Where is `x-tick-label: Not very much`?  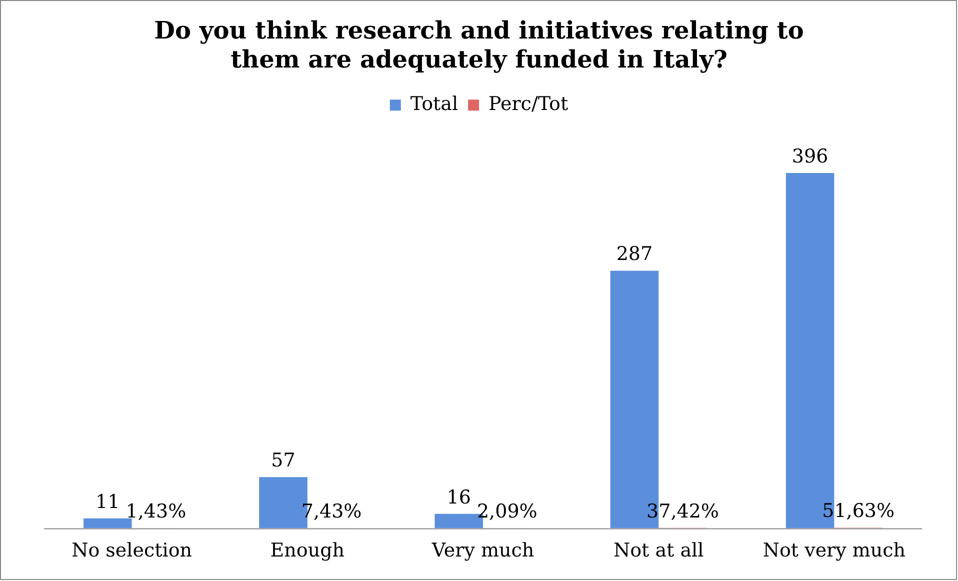
x-tick-label: Not very much is located at coordinates (834, 551).